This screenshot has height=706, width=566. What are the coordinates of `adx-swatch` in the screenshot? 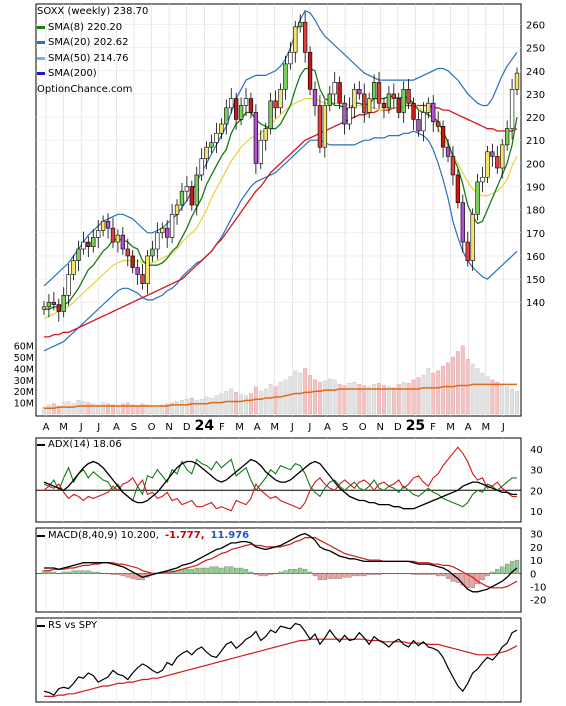 It's located at (41, 444).